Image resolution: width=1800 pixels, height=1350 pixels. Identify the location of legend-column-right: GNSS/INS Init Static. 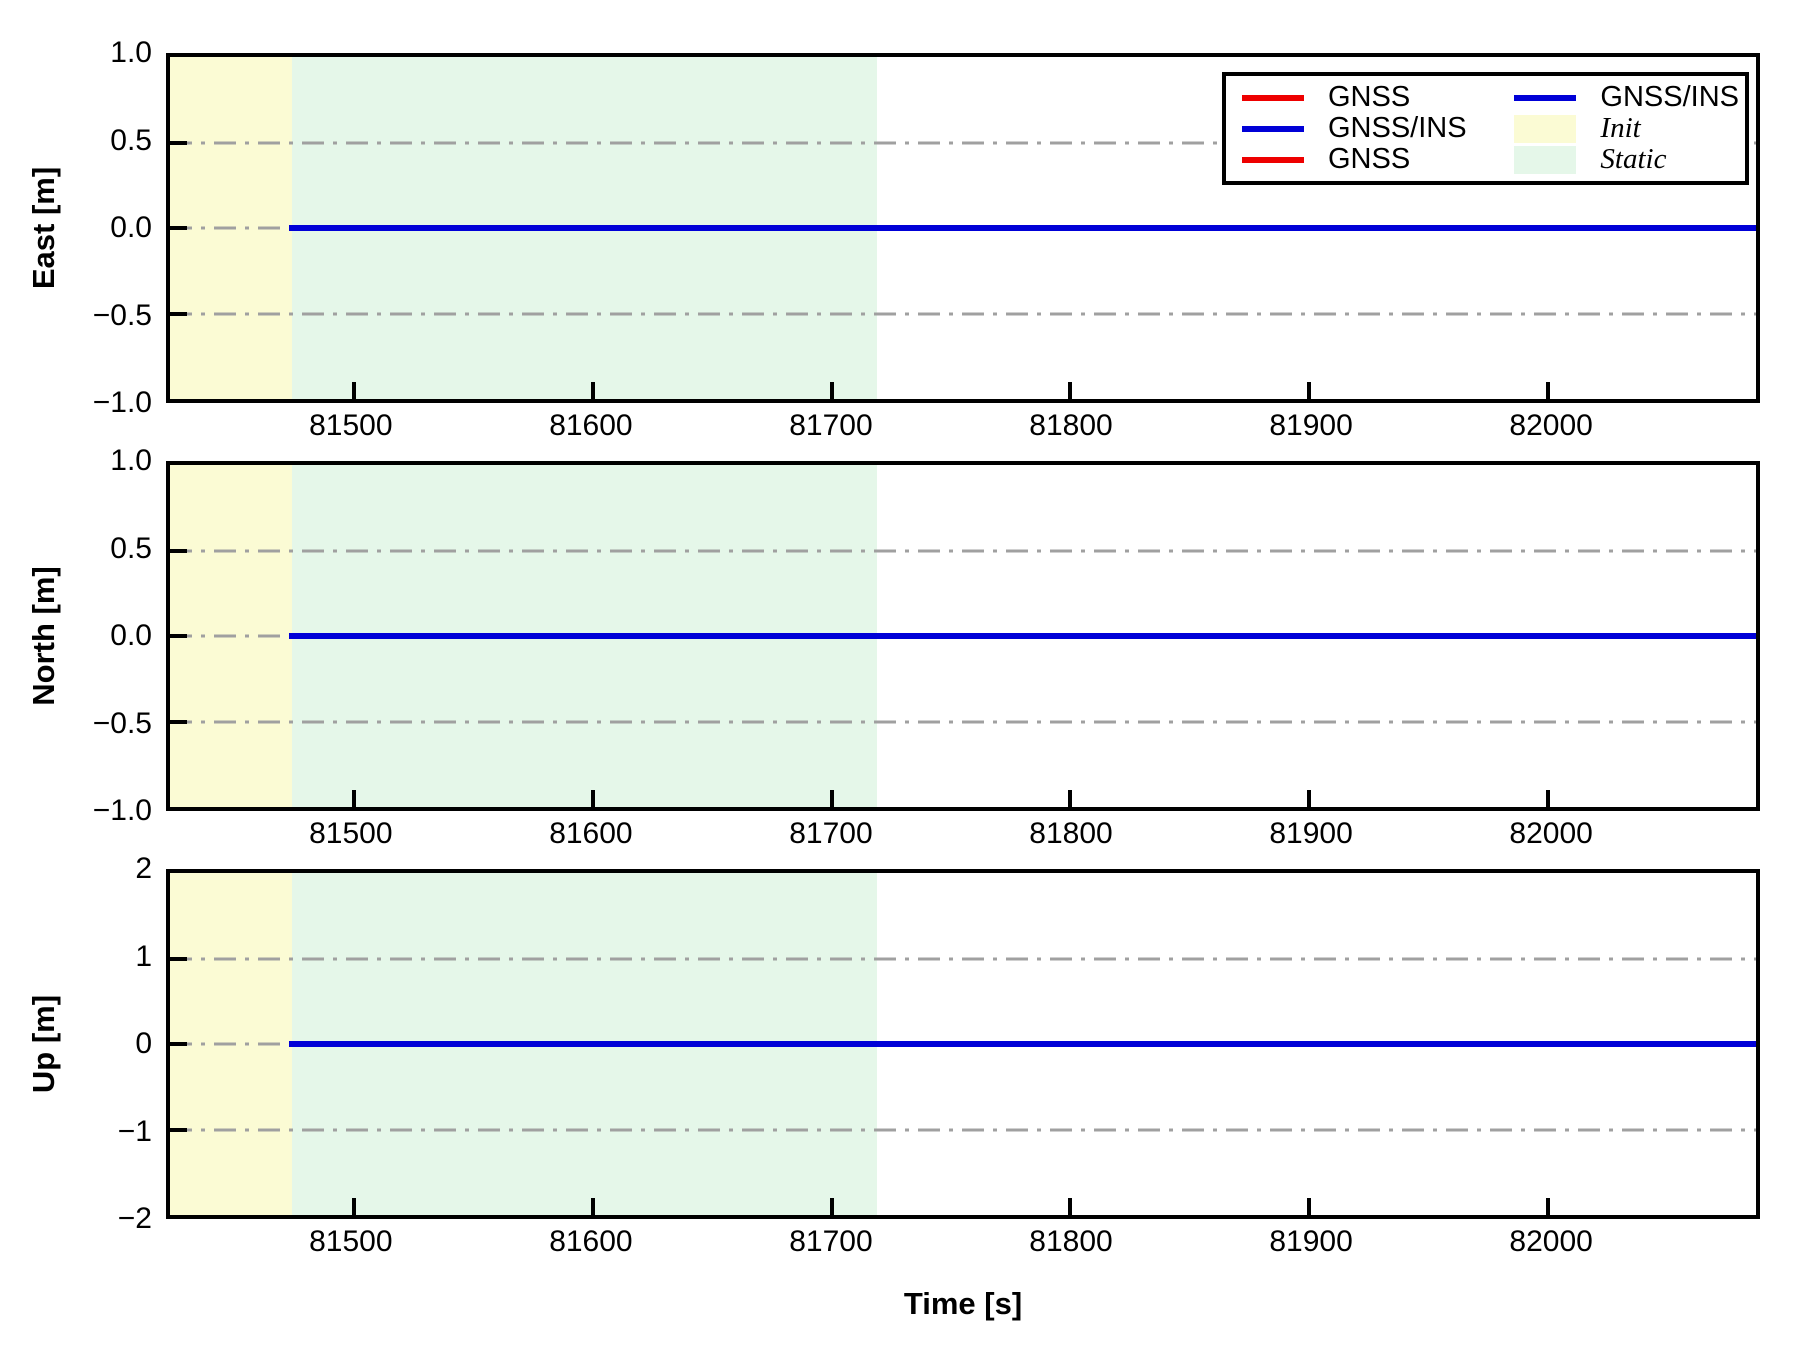
(1626, 128).